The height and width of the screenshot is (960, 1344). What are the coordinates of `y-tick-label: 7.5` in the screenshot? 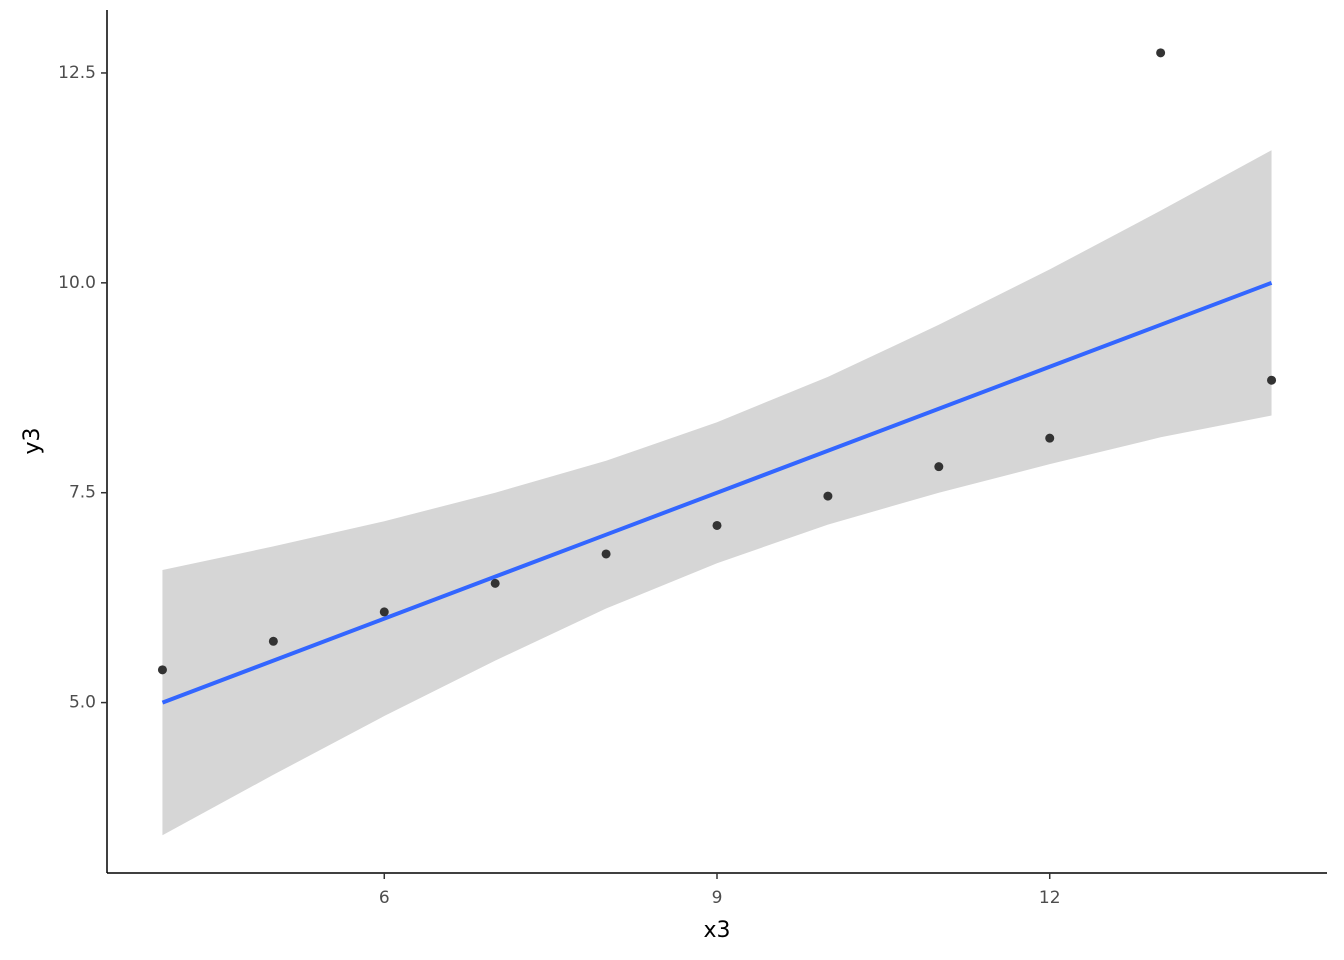 It's located at (82, 493).